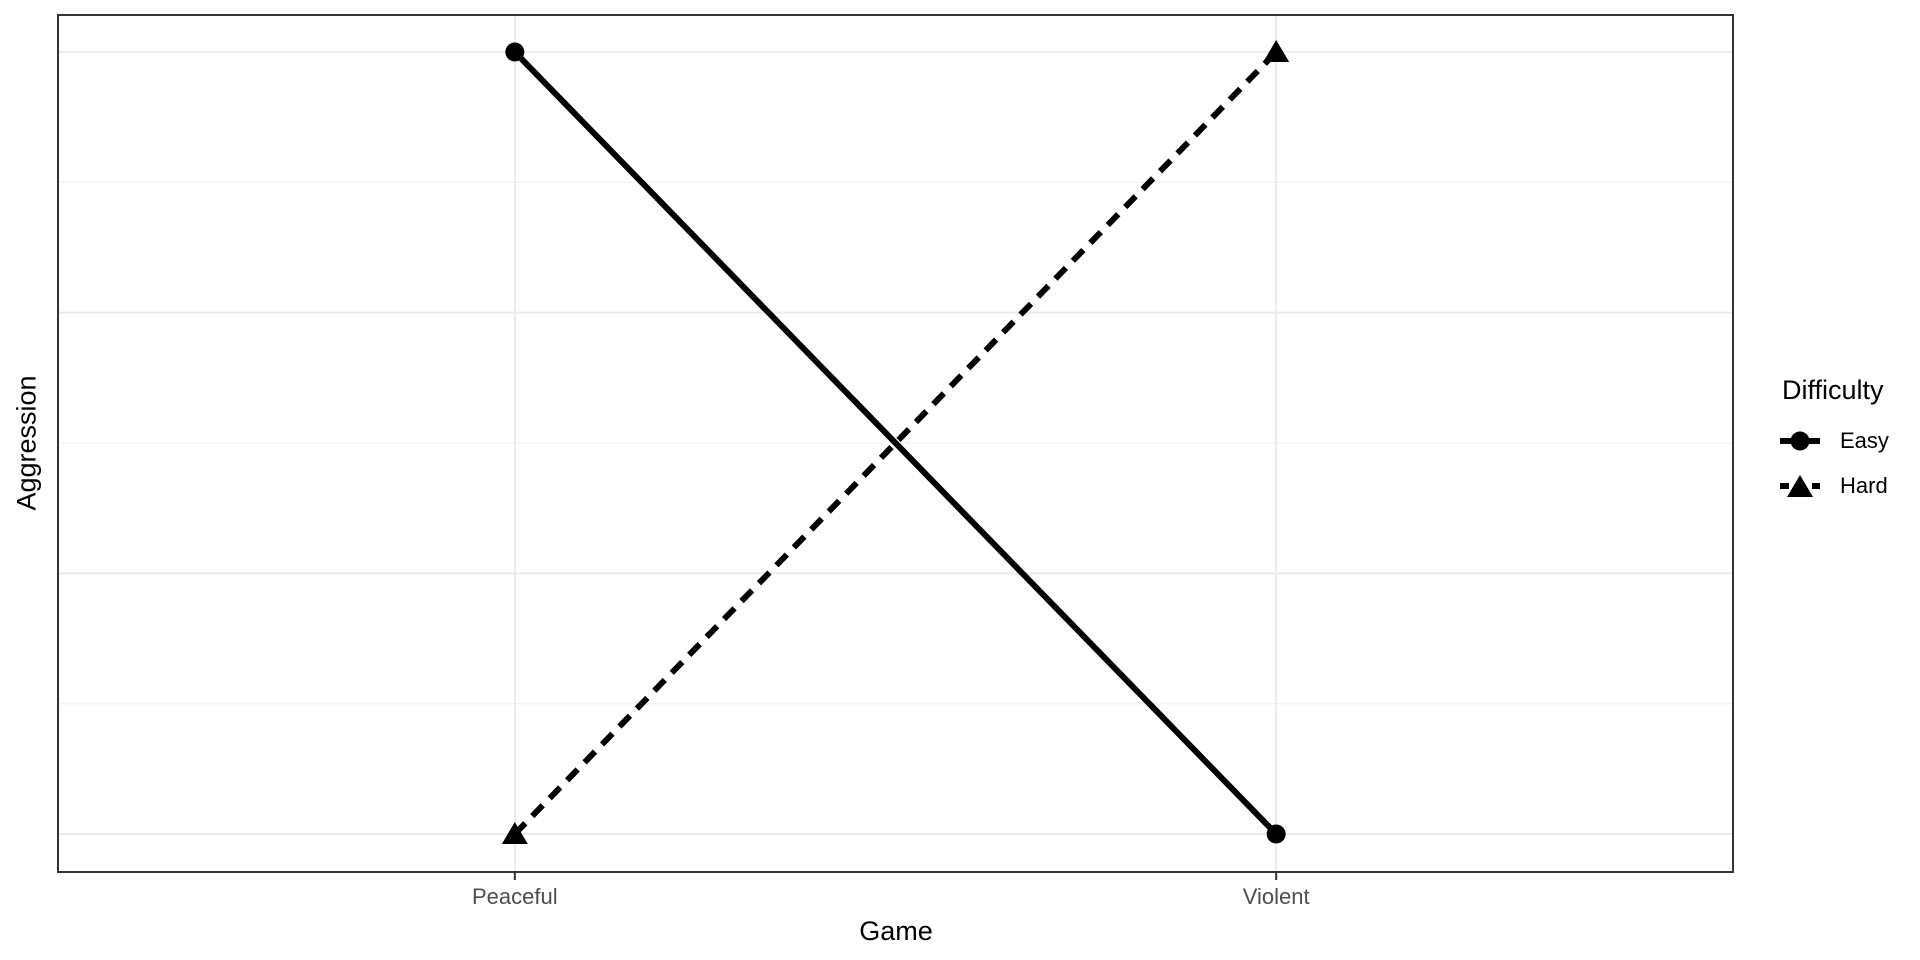 The height and width of the screenshot is (960, 1920). Describe the element at coordinates (1864, 485) in the screenshot. I see `legend-label-hard: Hard` at that location.